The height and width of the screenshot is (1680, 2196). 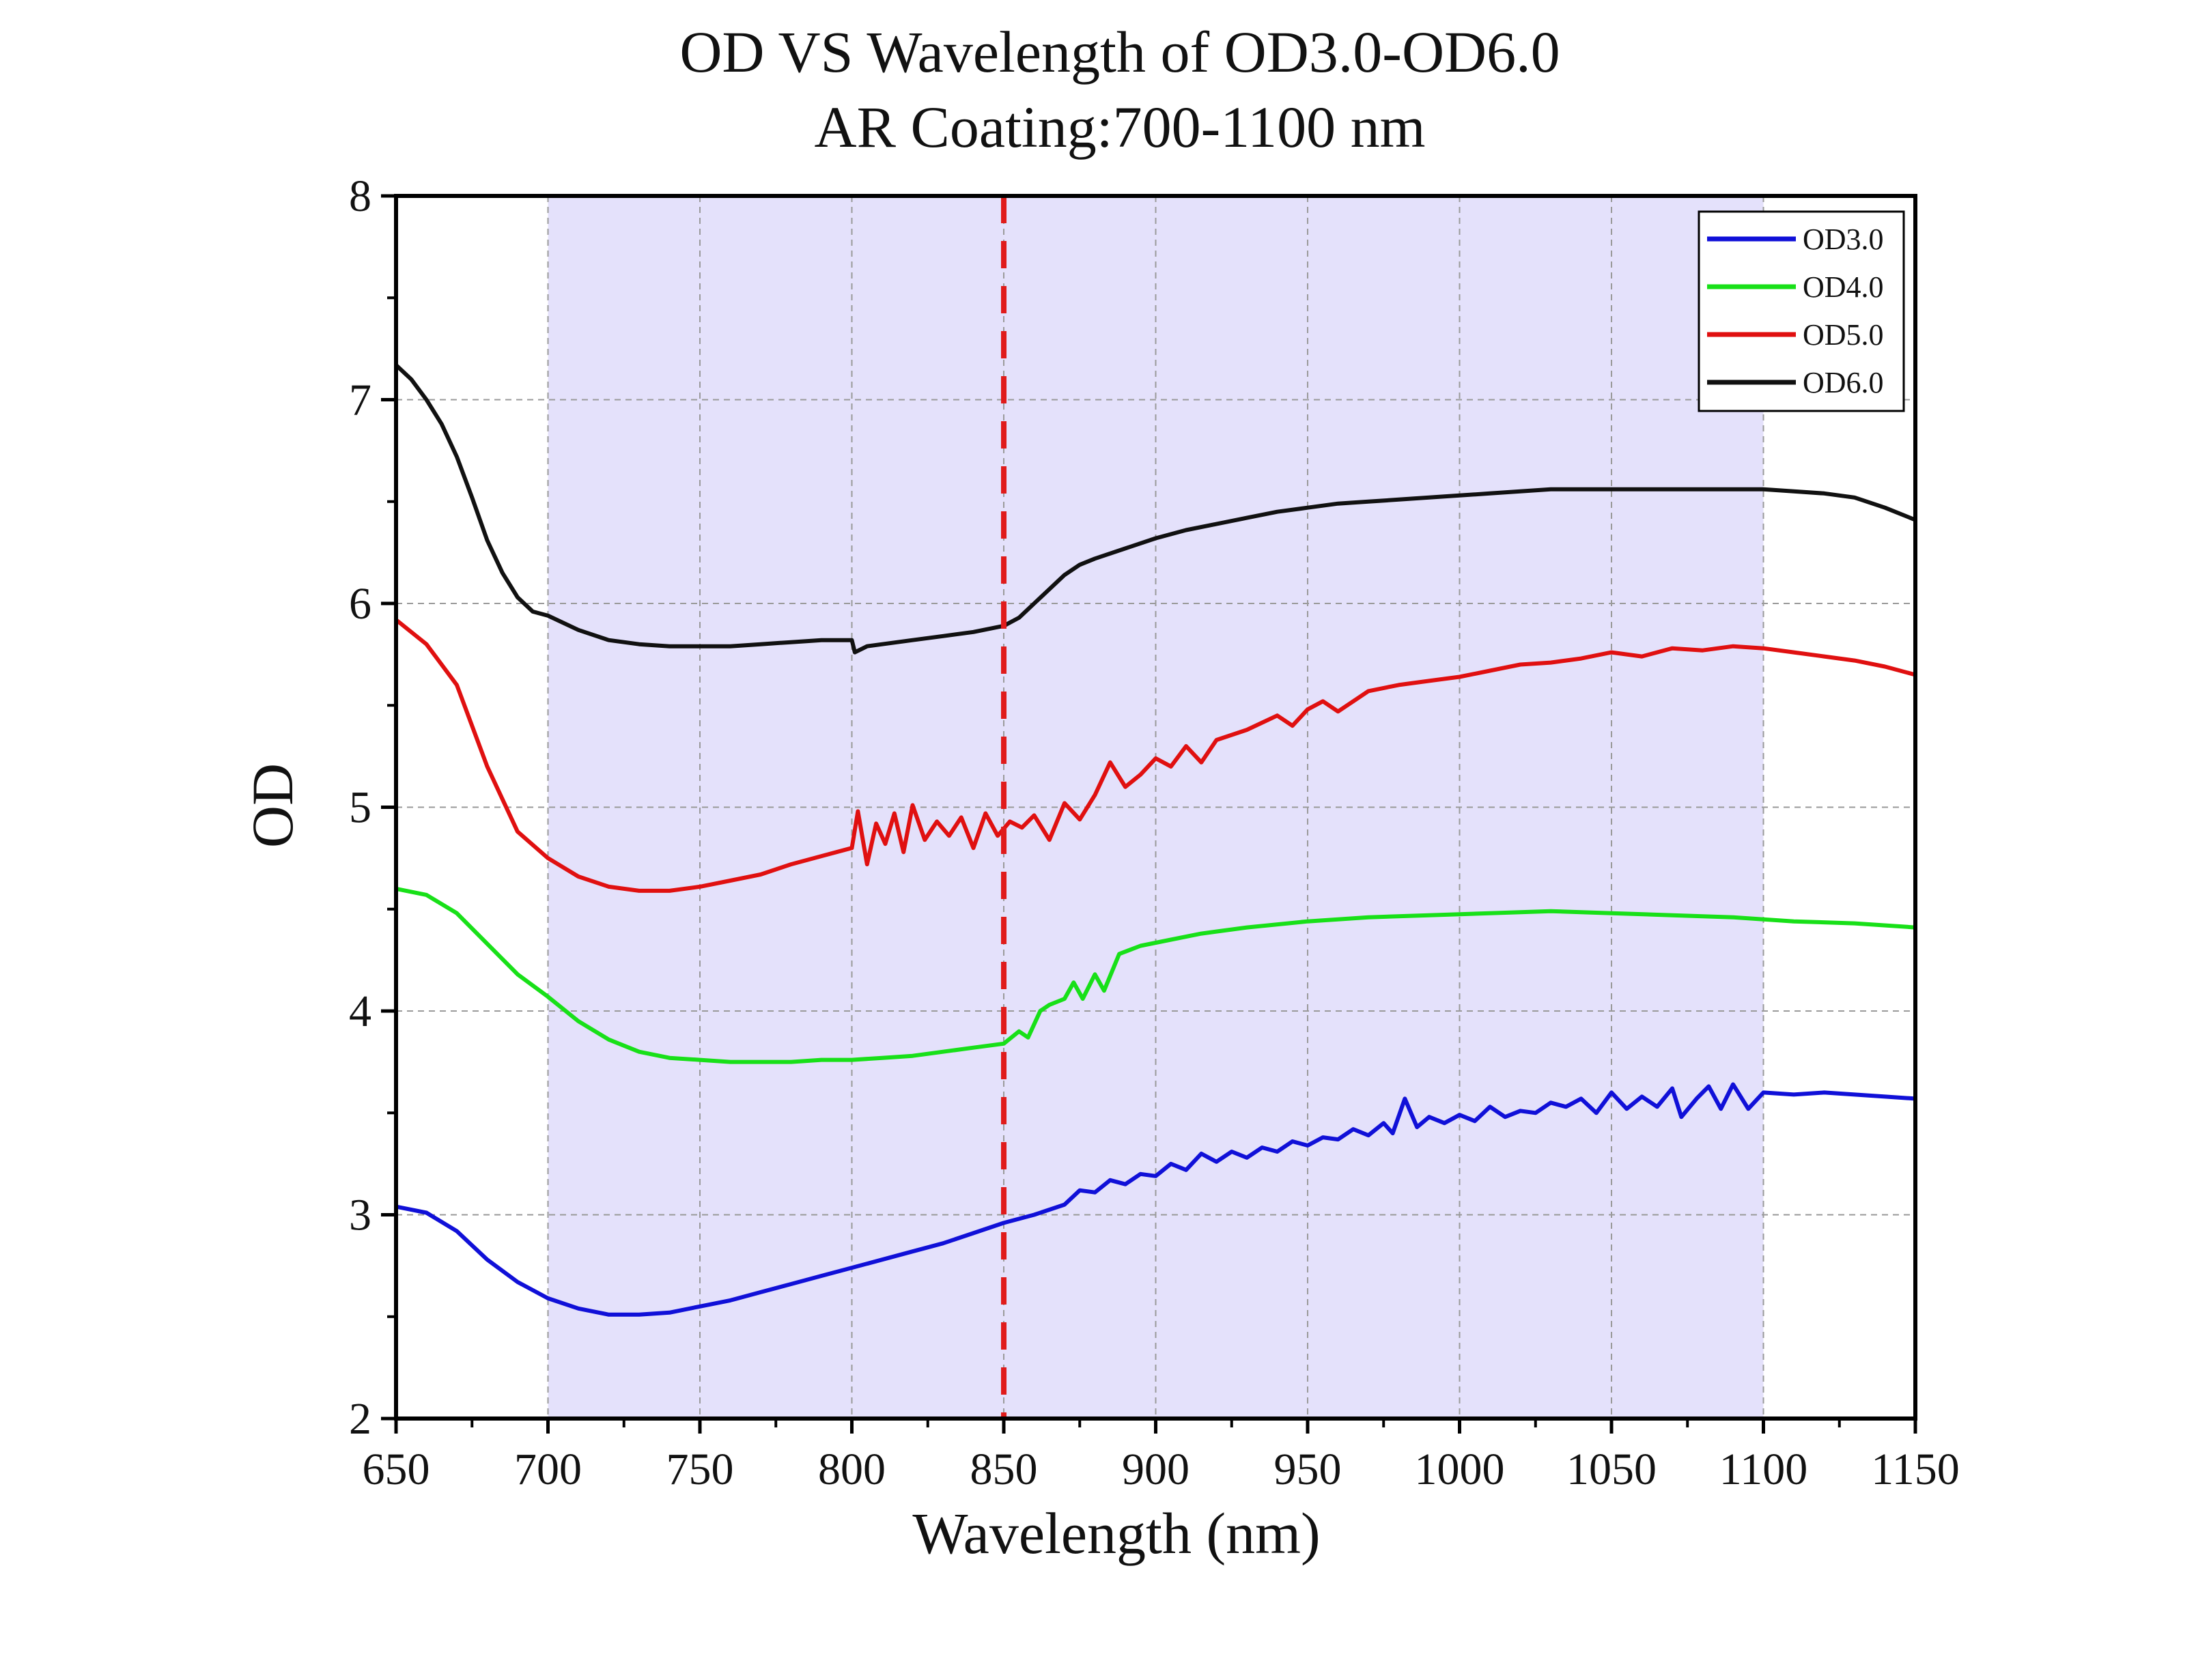 What do you see at coordinates (1004, 1469) in the screenshot?
I see `x-tick-label: 850` at bounding box center [1004, 1469].